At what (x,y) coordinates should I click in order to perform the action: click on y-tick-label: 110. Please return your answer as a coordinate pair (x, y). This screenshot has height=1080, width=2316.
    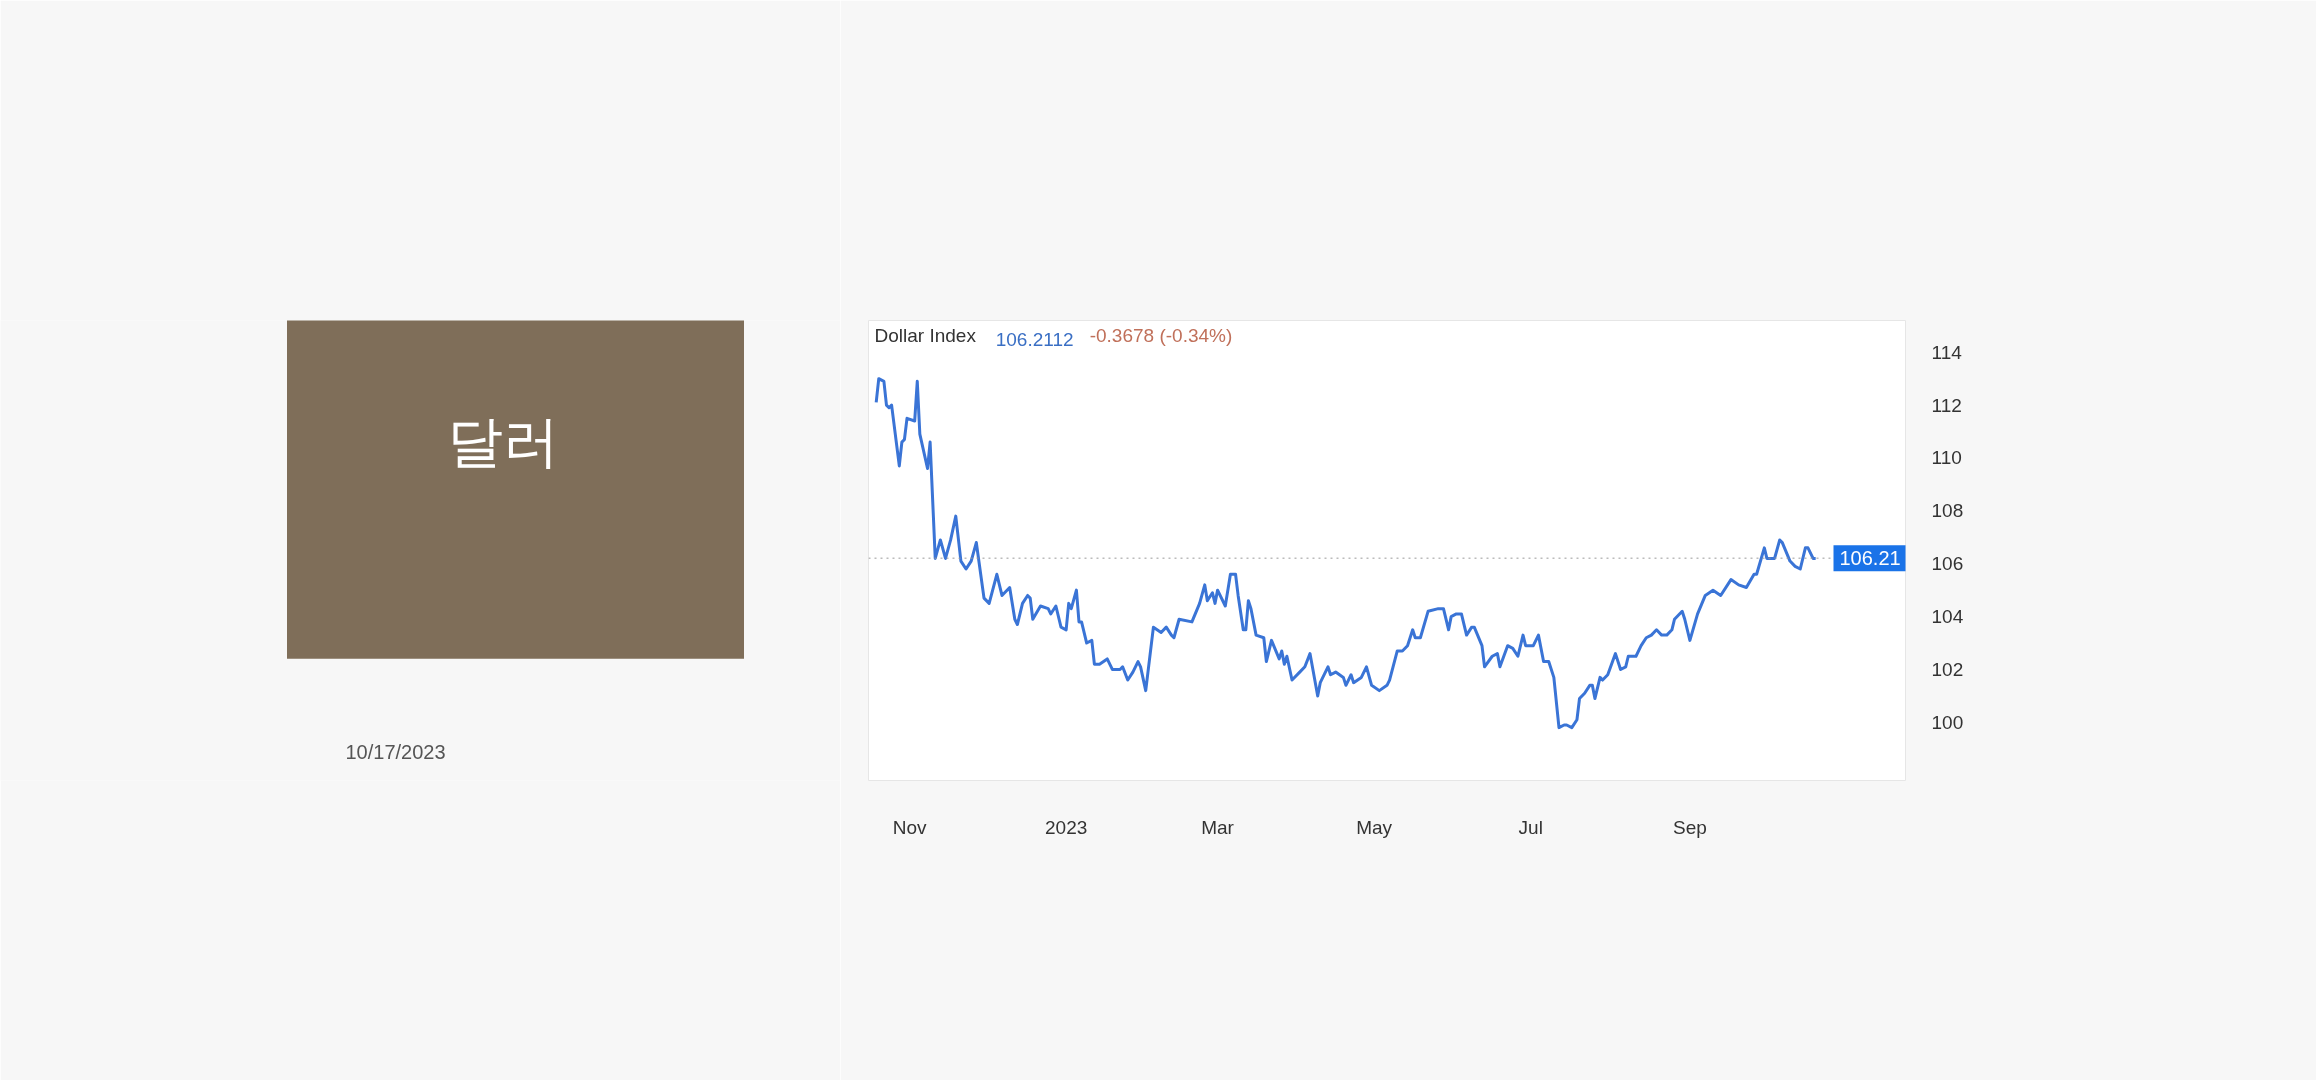
    Looking at the image, I should click on (1946, 458).